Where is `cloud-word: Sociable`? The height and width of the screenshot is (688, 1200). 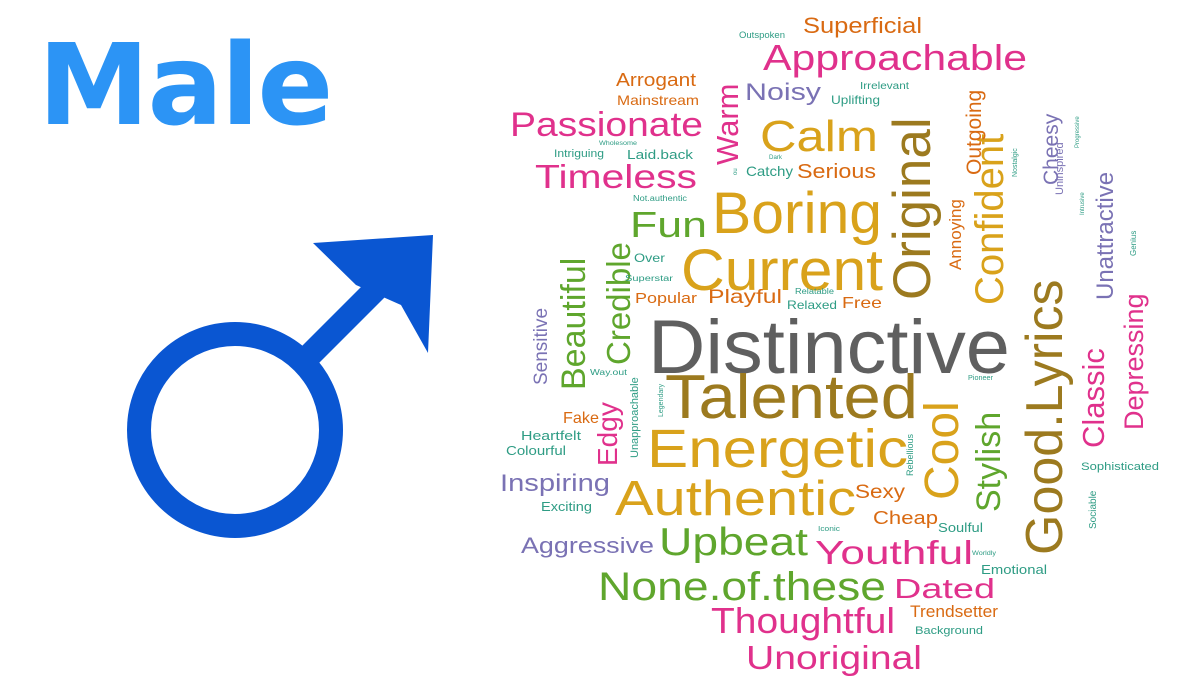 cloud-word: Sociable is located at coordinates (1093, 509).